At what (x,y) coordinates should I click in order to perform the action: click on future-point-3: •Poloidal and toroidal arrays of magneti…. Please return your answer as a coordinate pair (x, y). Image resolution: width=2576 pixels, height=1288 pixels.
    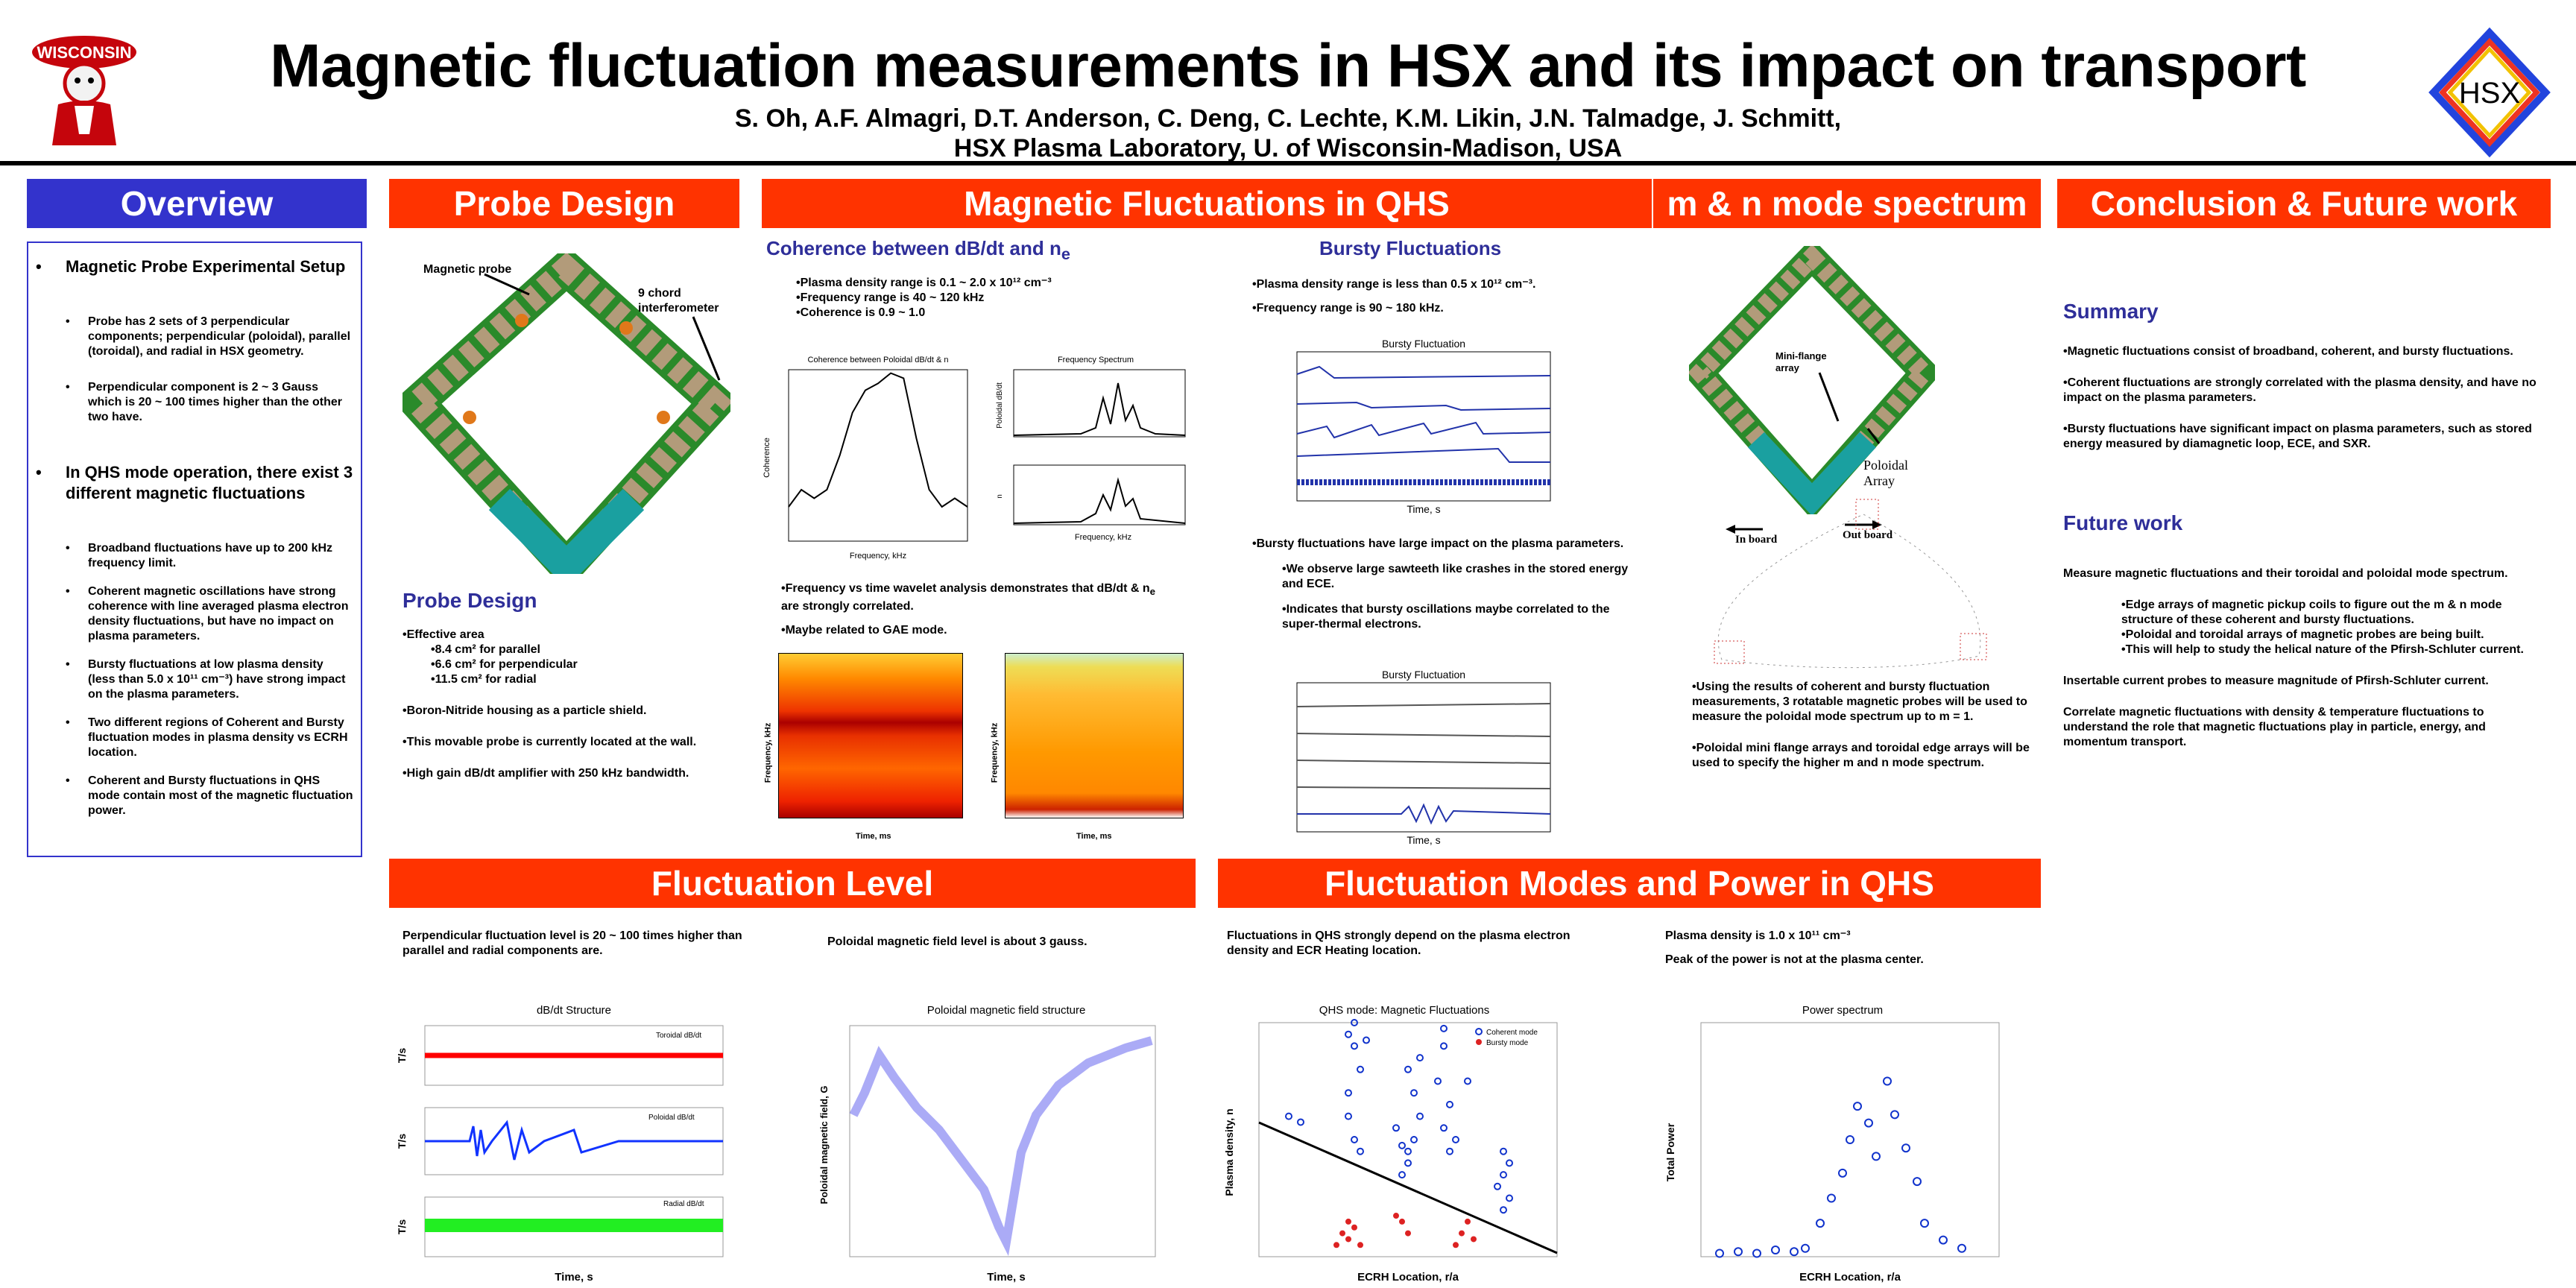
    Looking at the image, I should click on (2302, 634).